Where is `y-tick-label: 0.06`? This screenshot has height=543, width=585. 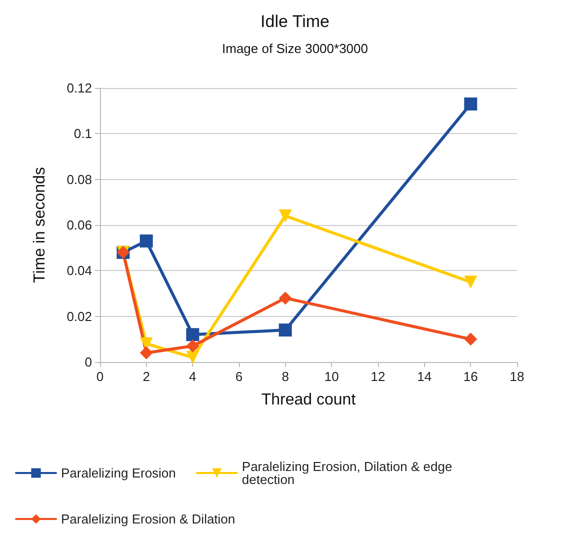
y-tick-label: 0.06 is located at coordinates (79, 225).